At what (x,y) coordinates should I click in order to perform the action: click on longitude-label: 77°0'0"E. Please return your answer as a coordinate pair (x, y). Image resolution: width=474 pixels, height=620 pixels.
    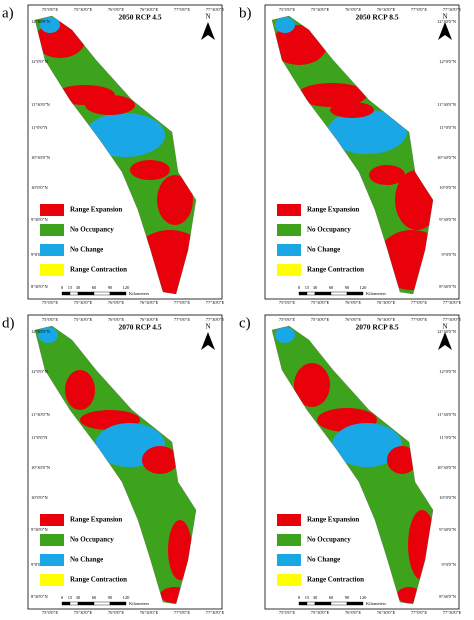
    Looking at the image, I should click on (182, 9).